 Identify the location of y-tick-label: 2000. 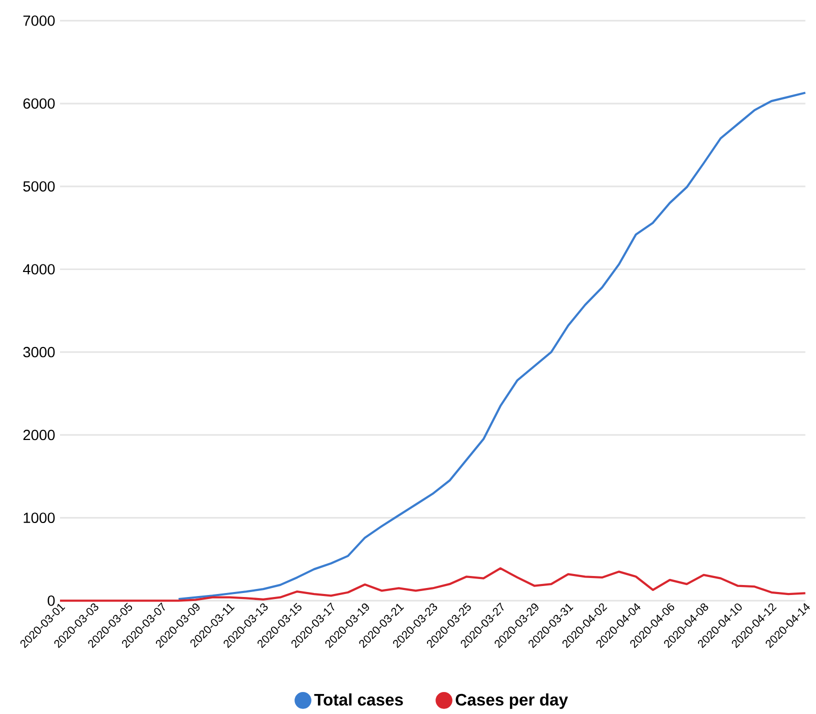
(39, 435).